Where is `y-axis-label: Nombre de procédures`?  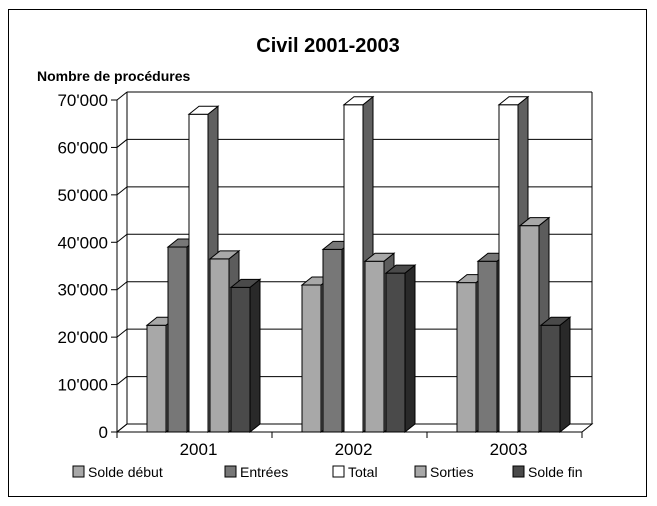
y-axis-label: Nombre de procédures is located at coordinates (113, 76).